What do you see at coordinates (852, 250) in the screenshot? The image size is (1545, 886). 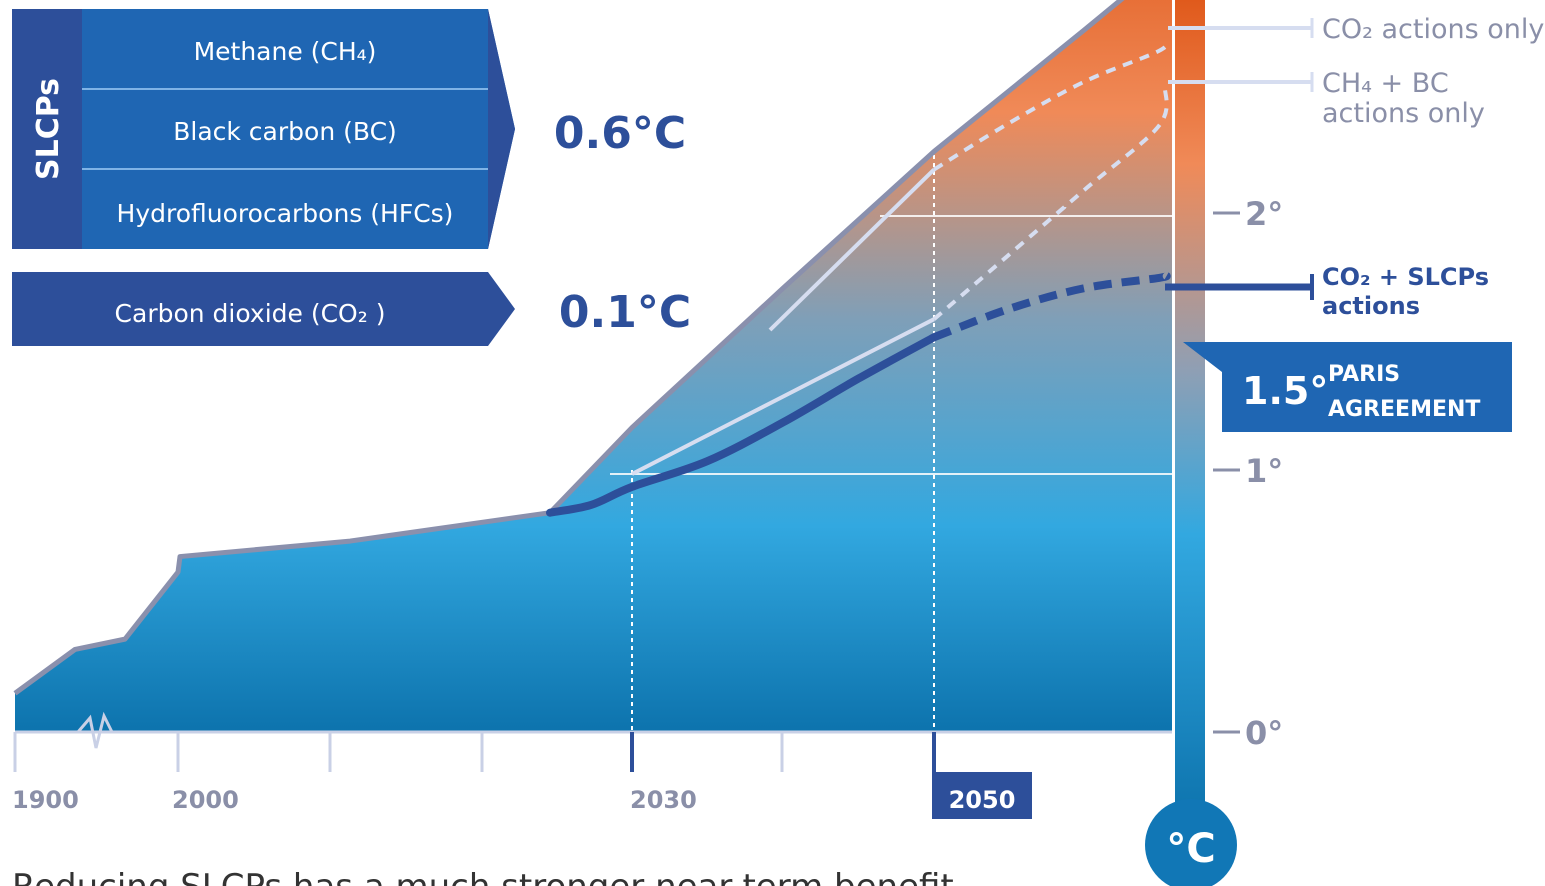 I see `series-line-co2-only-solid` at bounding box center [852, 250].